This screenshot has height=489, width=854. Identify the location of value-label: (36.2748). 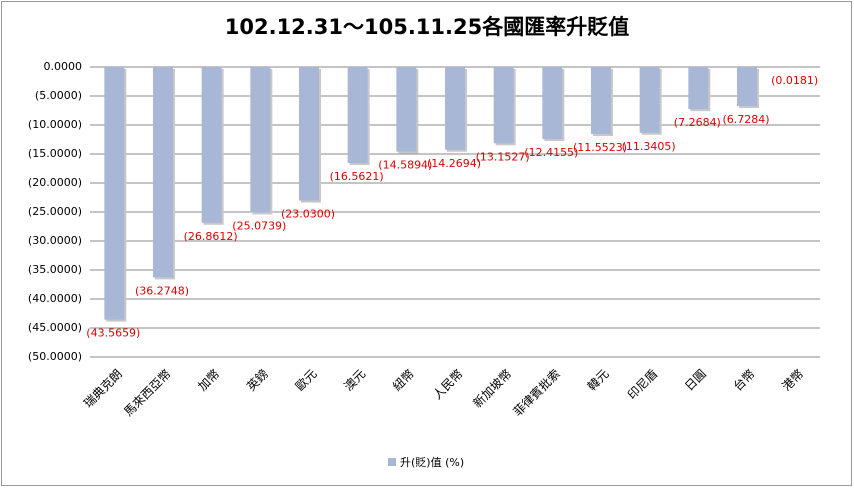
(162, 290).